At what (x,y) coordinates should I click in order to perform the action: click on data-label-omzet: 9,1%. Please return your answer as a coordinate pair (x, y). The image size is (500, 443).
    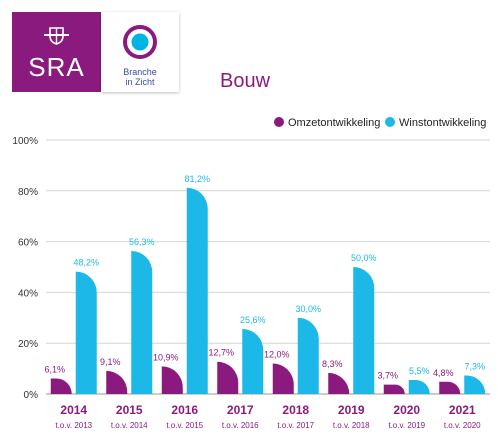
    Looking at the image, I should click on (110, 362).